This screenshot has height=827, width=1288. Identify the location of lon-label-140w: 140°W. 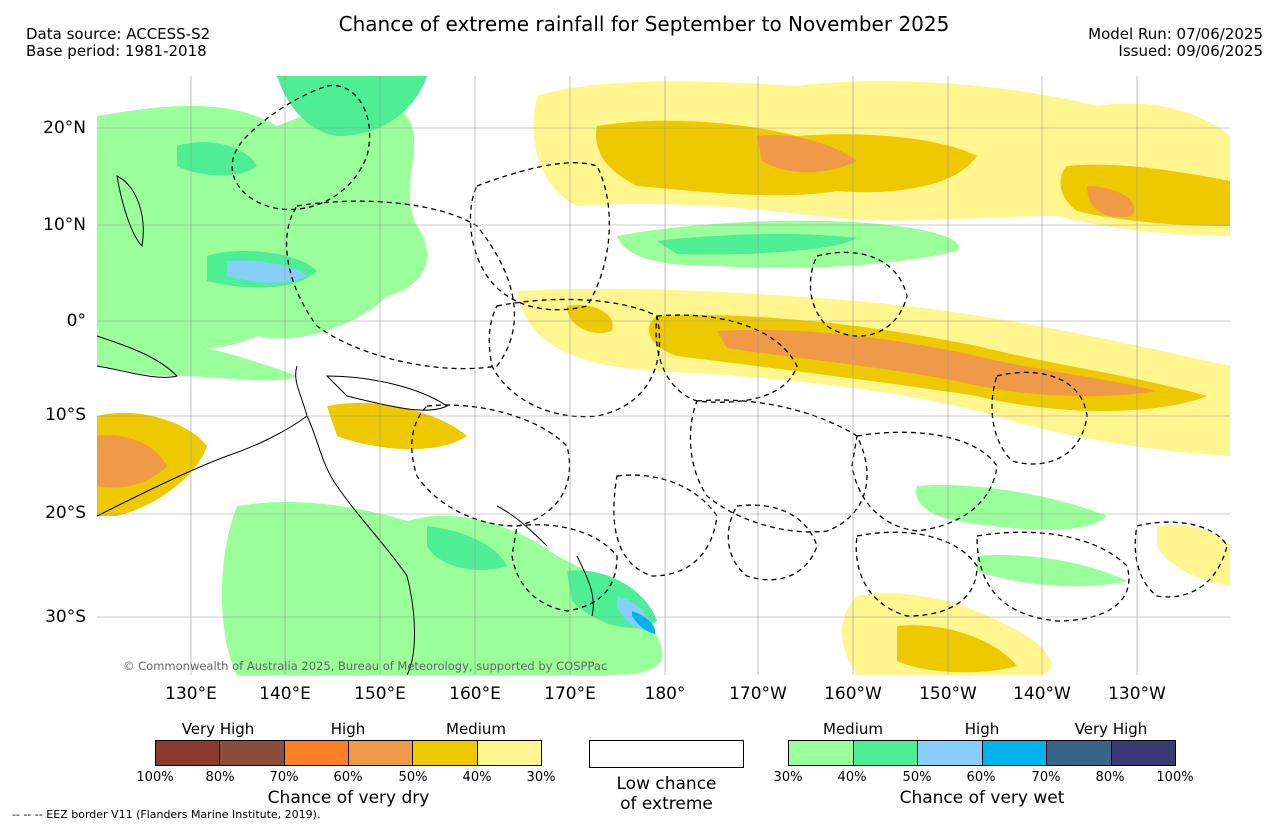
(1042, 694).